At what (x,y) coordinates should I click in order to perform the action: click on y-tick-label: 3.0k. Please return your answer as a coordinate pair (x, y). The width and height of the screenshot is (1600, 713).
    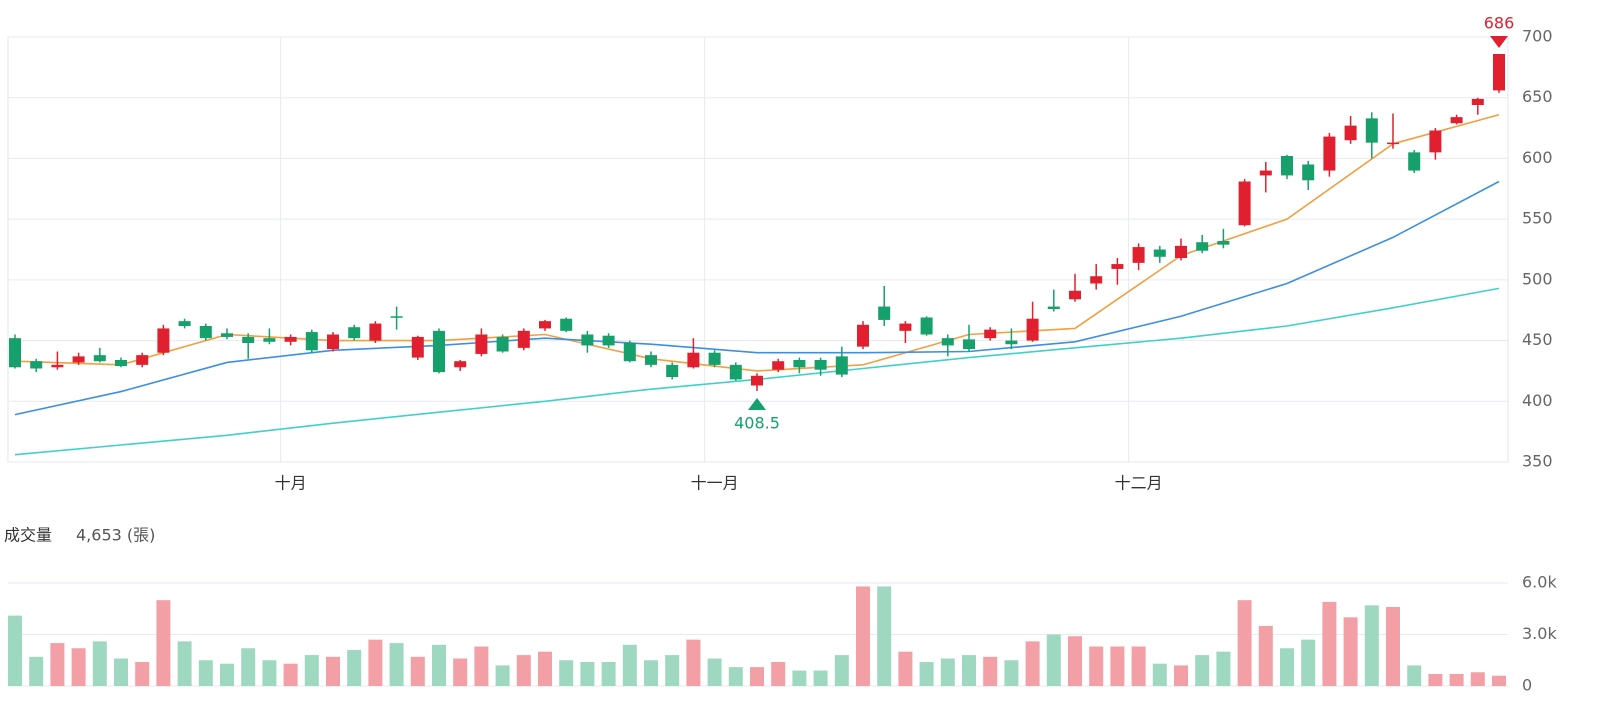
    Looking at the image, I should click on (1539, 633).